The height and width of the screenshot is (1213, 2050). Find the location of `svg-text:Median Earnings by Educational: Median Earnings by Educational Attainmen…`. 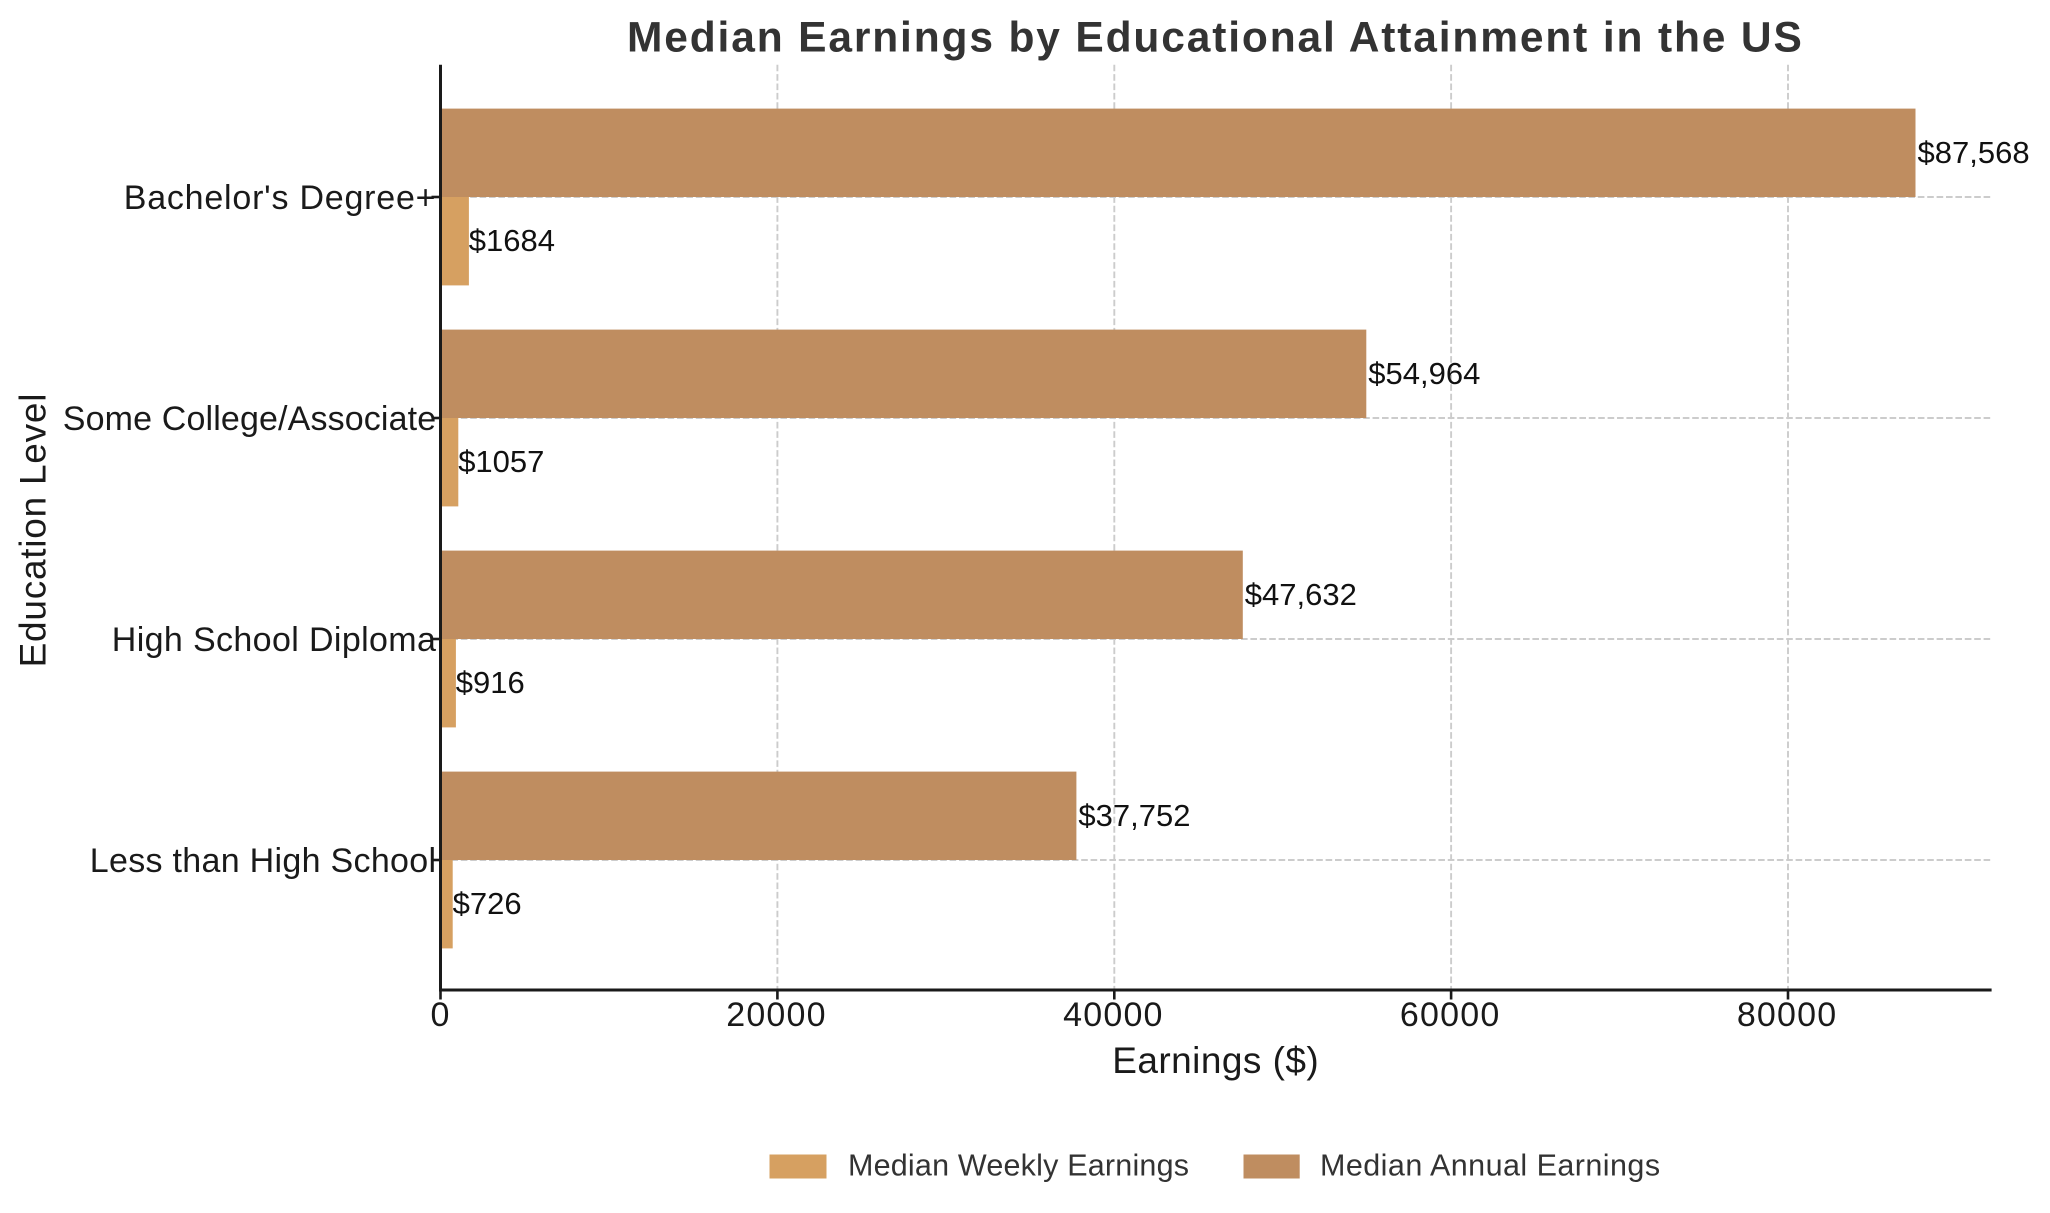

svg-text:Median Earnings by Educational: Median Earnings by Educational Attainmen… is located at coordinates (1215, 38).